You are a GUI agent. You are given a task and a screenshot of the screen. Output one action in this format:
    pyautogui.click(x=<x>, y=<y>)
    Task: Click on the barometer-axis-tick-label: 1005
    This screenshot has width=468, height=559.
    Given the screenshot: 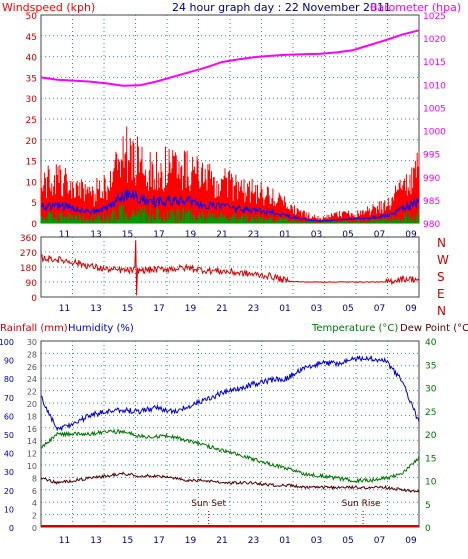 What is the action you would take?
    pyautogui.click(x=434, y=109)
    